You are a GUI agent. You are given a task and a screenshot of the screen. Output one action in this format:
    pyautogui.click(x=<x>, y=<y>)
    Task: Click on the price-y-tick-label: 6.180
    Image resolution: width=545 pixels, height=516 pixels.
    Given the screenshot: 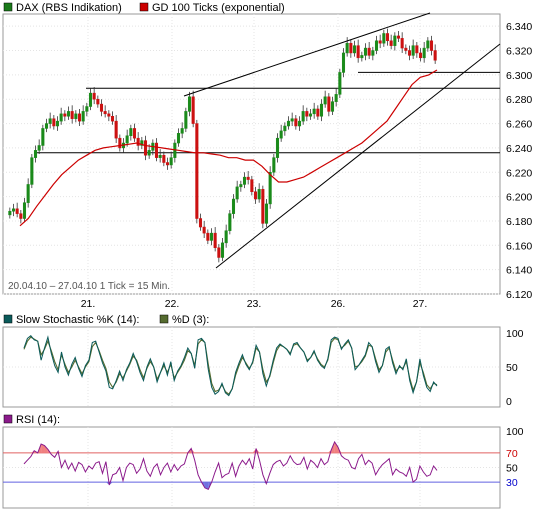 What is the action you would take?
    pyautogui.click(x=519, y=222)
    